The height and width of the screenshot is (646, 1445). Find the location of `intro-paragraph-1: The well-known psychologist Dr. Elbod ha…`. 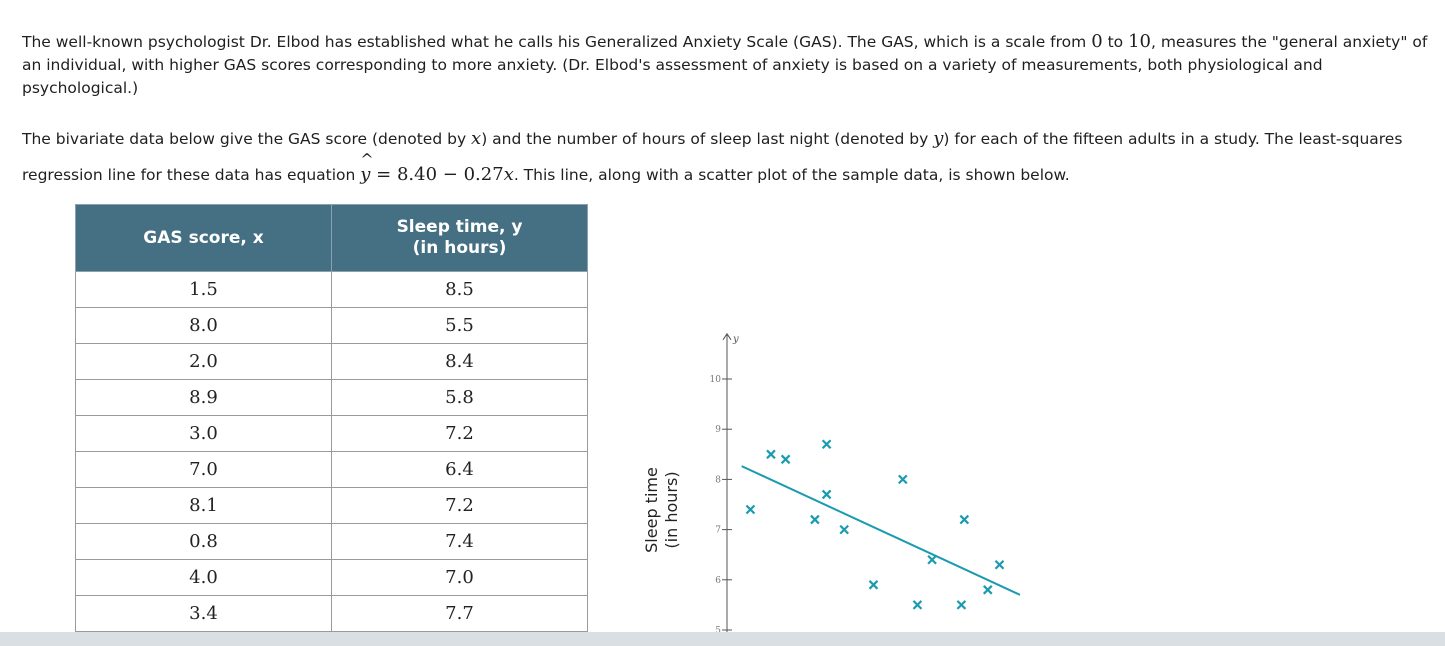

intro-paragraph-1: The well-known psychologist Dr. Elbod ha… is located at coordinates (731, 65).